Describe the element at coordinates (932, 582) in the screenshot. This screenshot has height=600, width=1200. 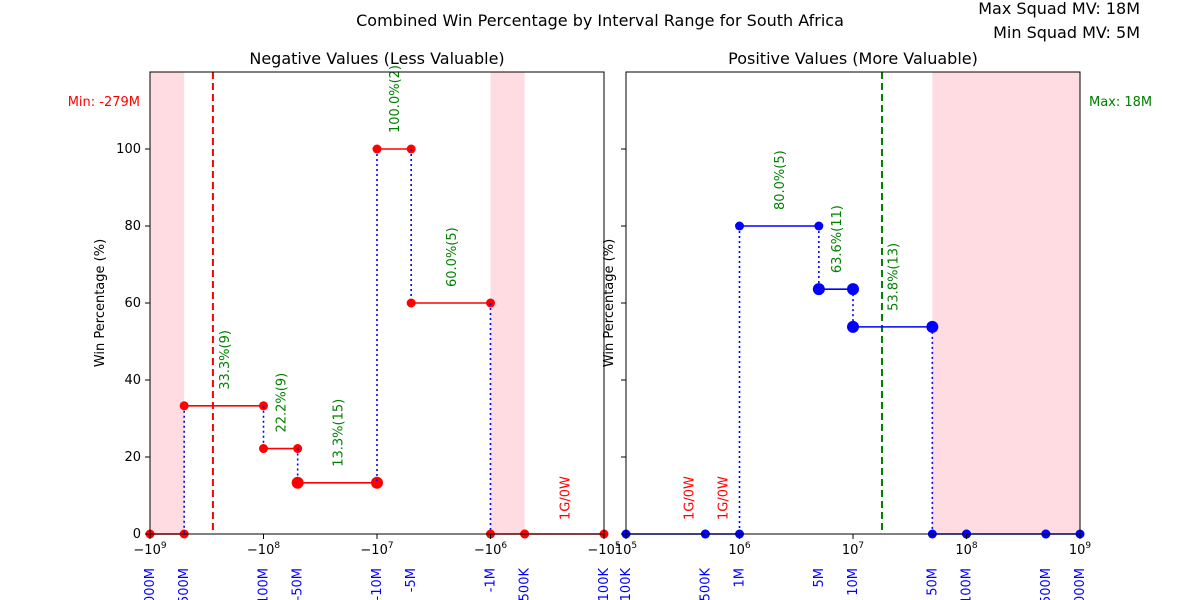
I see `pos-interval-tick-label: 50M` at that location.